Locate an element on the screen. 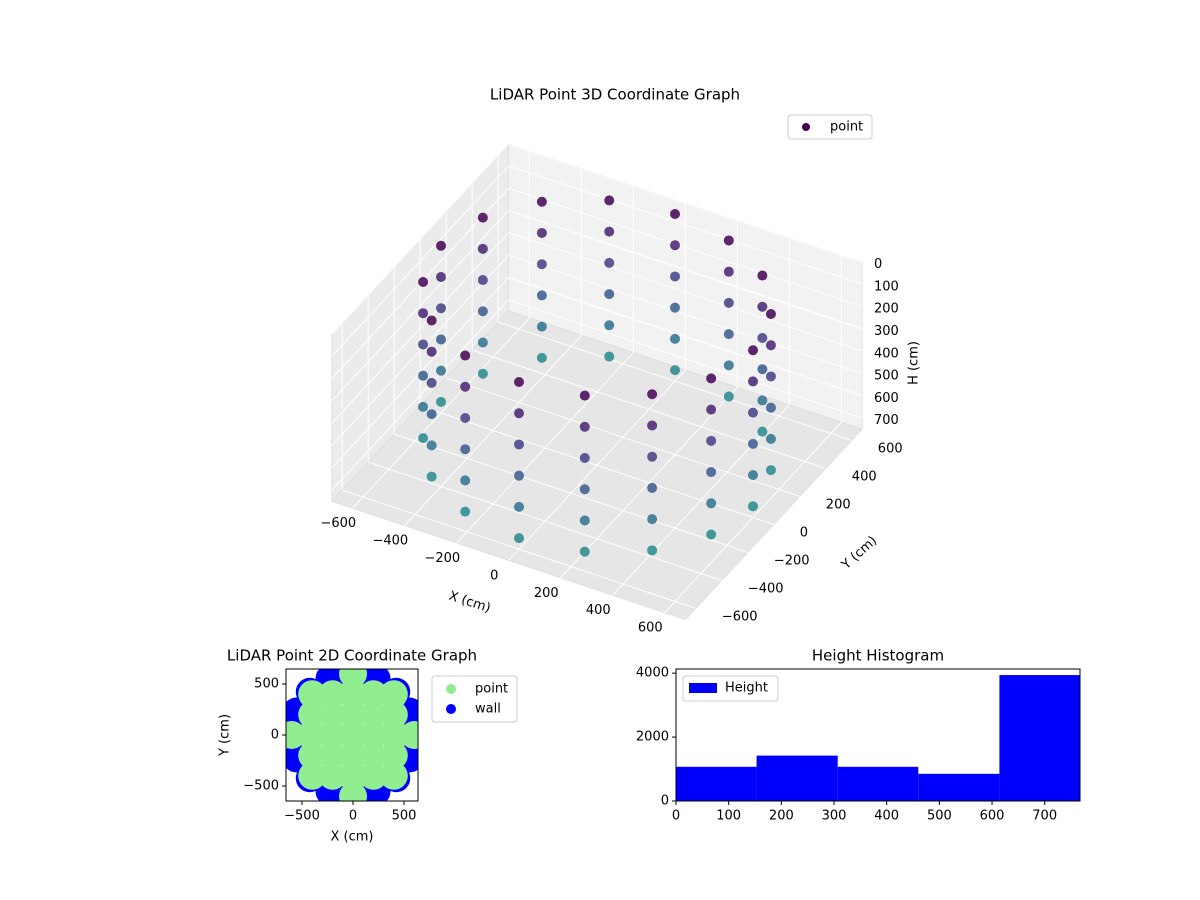  y-tick-label: −500 is located at coordinates (261, 786).